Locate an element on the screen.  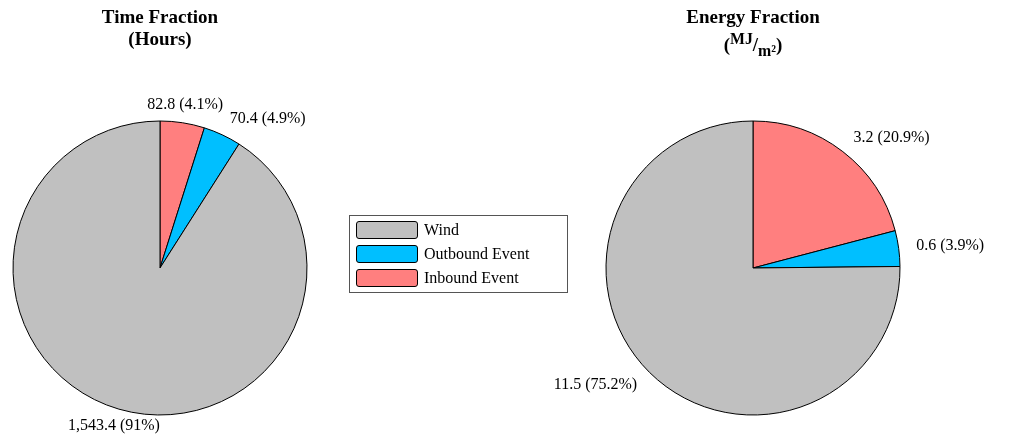
data-label: 1,543.4 (91%) is located at coordinates (113, 425).